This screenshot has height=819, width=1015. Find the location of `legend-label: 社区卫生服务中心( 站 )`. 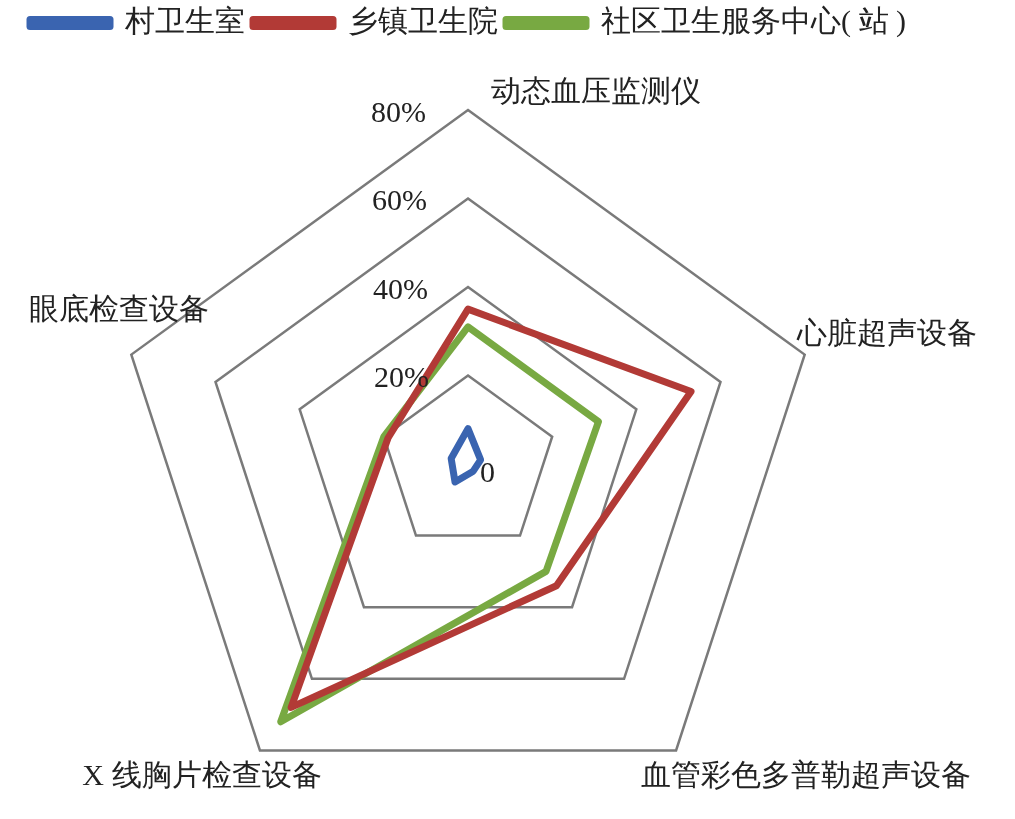

legend-label: 社区卫生服务中心( 站 ) is located at coordinates (753, 20).